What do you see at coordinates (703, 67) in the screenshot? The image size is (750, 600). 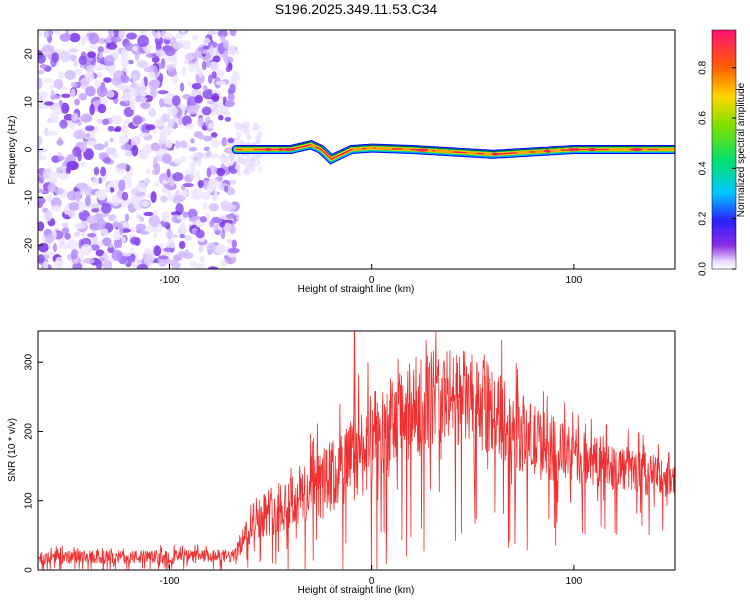 I see `colorbar-tick-label: 0.8` at bounding box center [703, 67].